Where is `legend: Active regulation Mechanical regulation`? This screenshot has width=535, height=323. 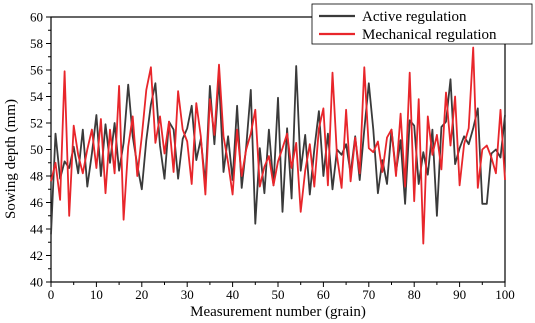
legend: Active regulation Mechanical regulation is located at coordinates (422, 24).